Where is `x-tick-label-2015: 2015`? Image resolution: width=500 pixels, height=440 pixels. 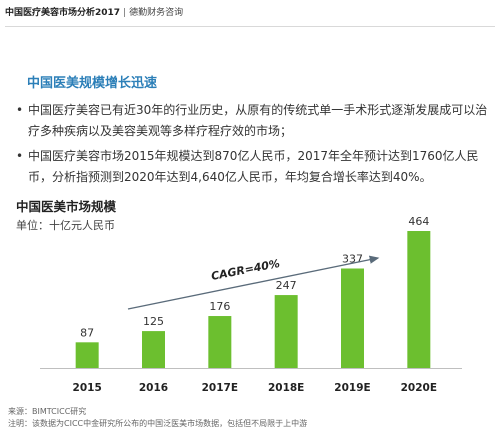
x-tick-label-2015: 2015 is located at coordinates (87, 388).